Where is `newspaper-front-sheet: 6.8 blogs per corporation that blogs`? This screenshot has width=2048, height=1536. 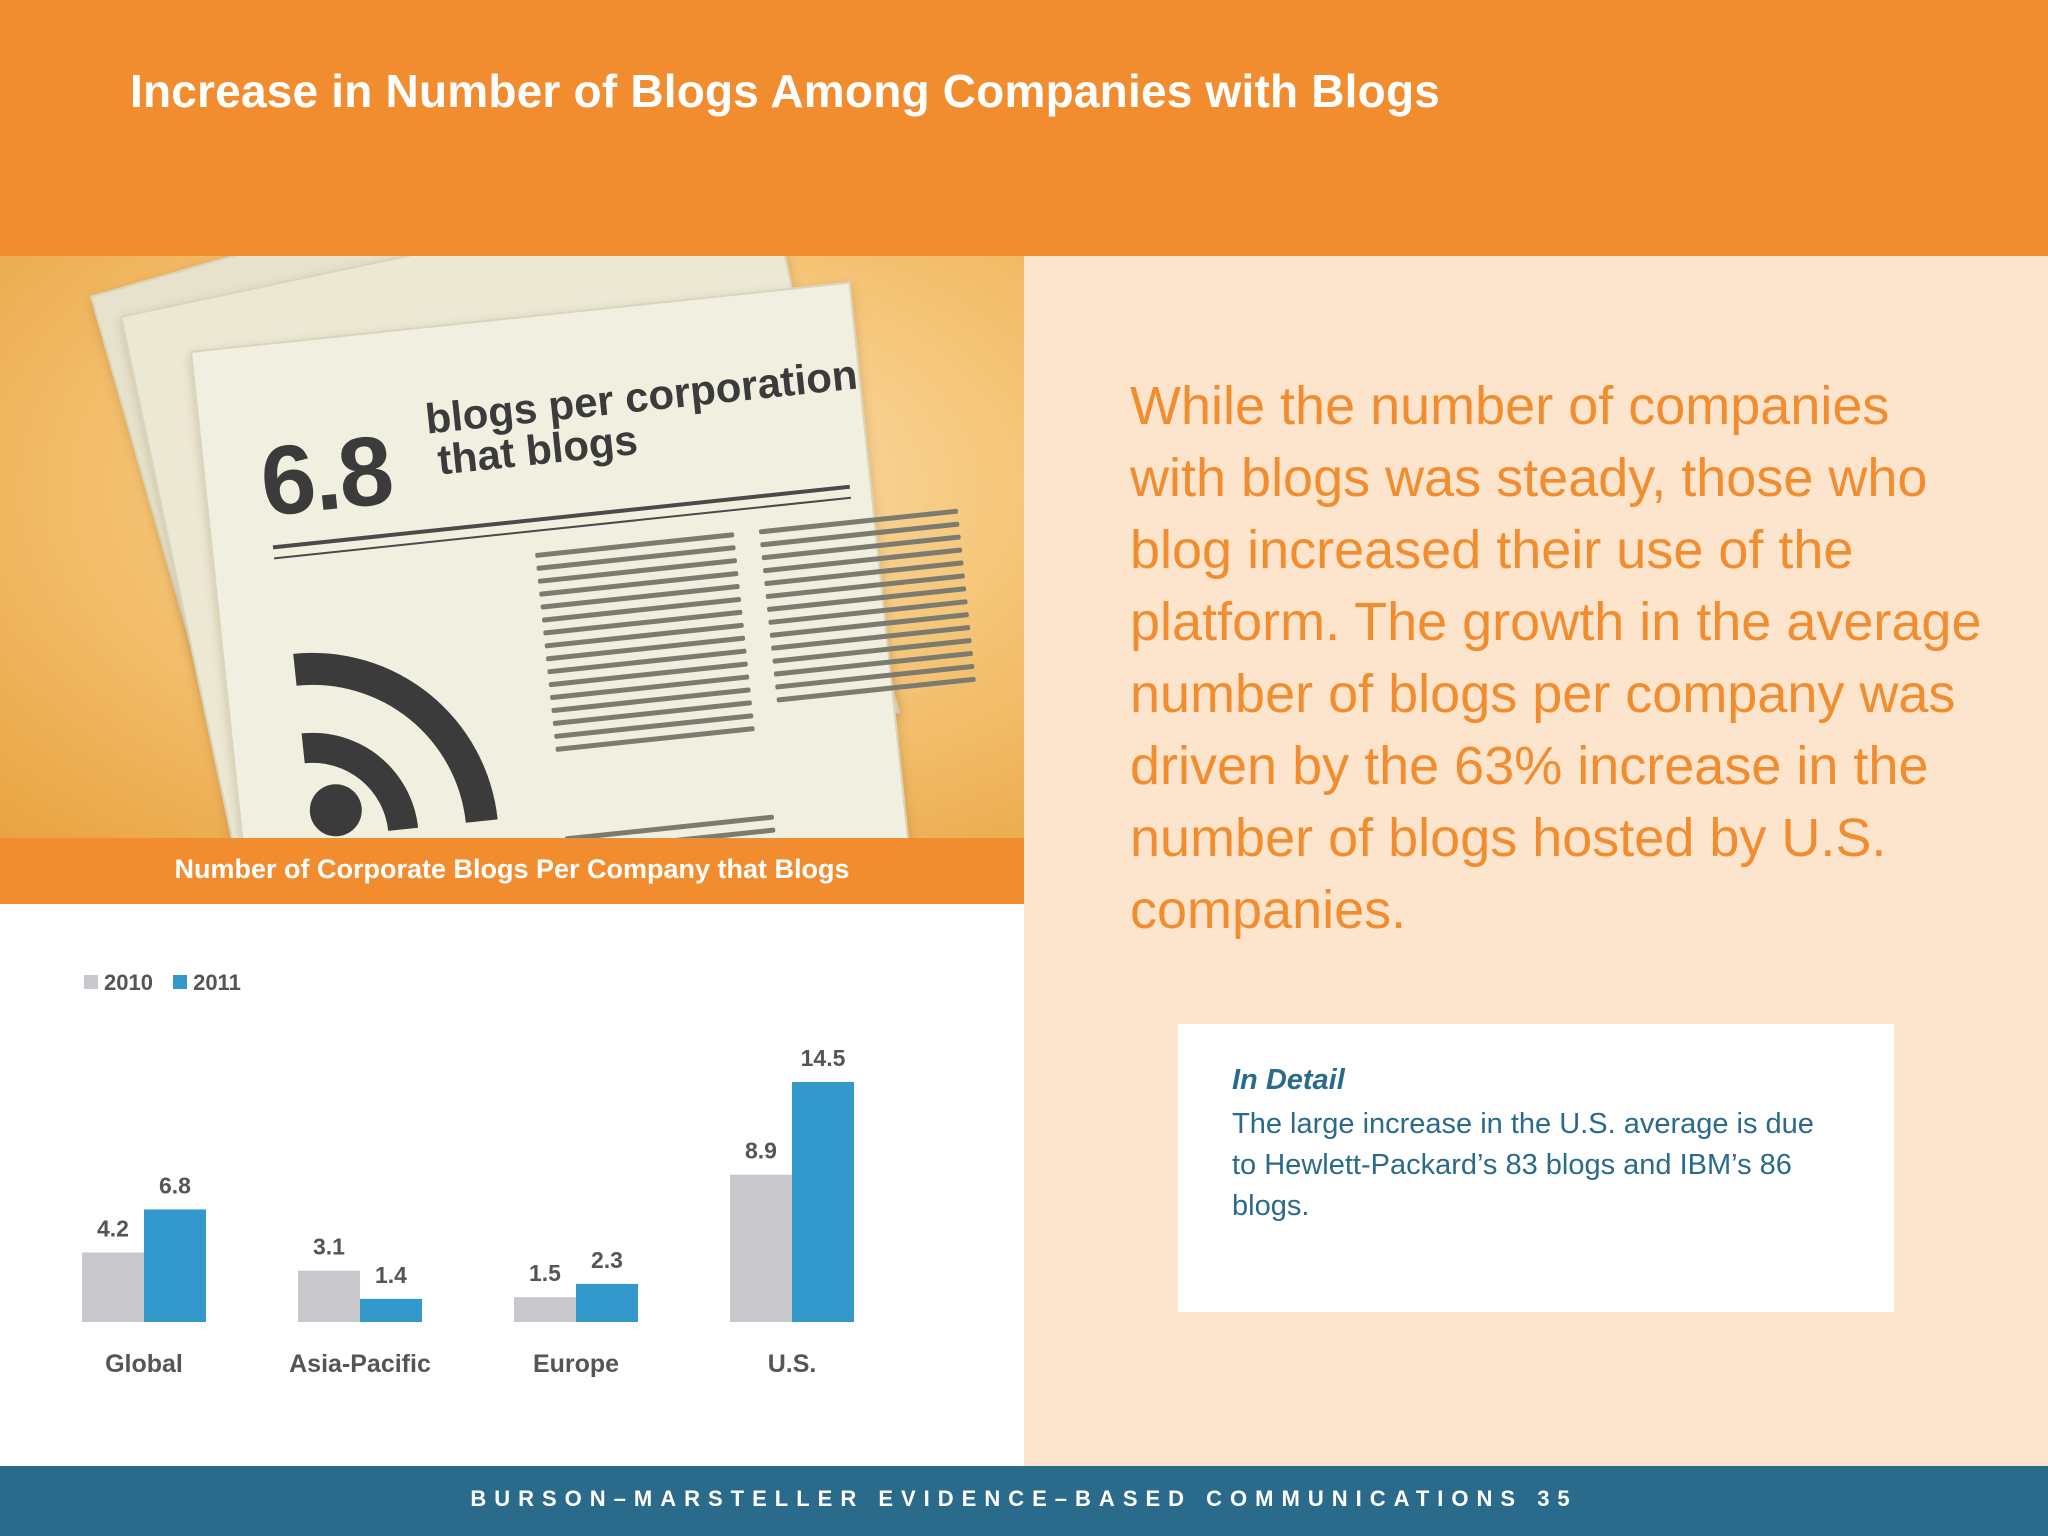 newspaper-front-sheet: 6.8 blogs per corporation that blogs is located at coordinates (583, 559).